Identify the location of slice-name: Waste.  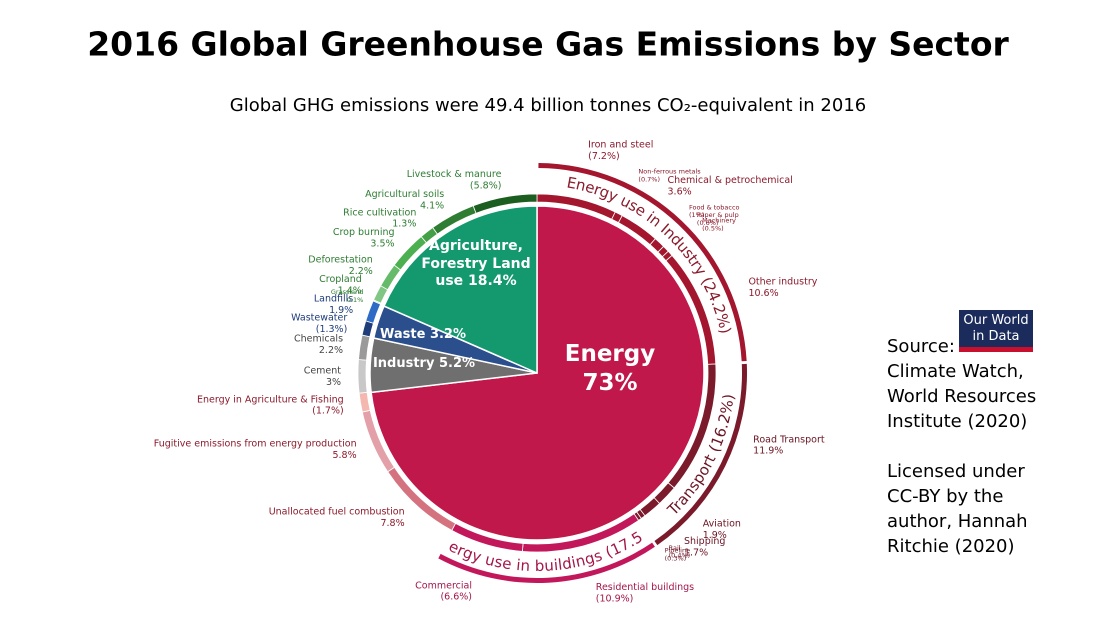
(402, 334).